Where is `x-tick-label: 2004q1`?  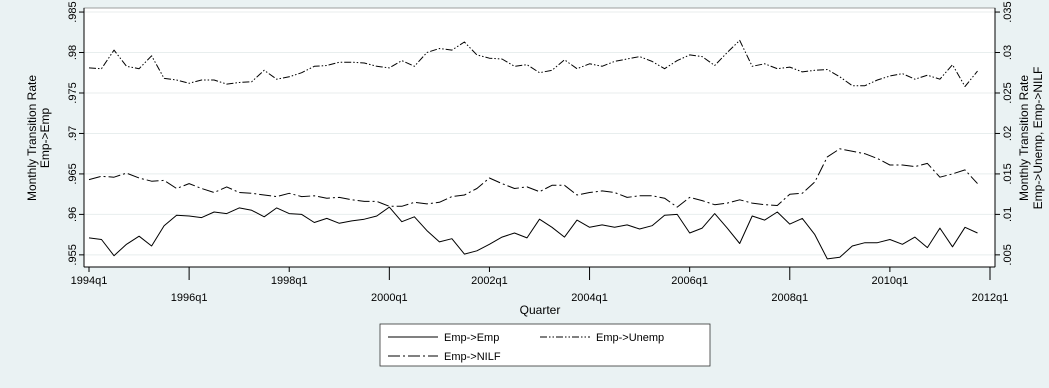 x-tick-label: 2004q1 is located at coordinates (589, 298).